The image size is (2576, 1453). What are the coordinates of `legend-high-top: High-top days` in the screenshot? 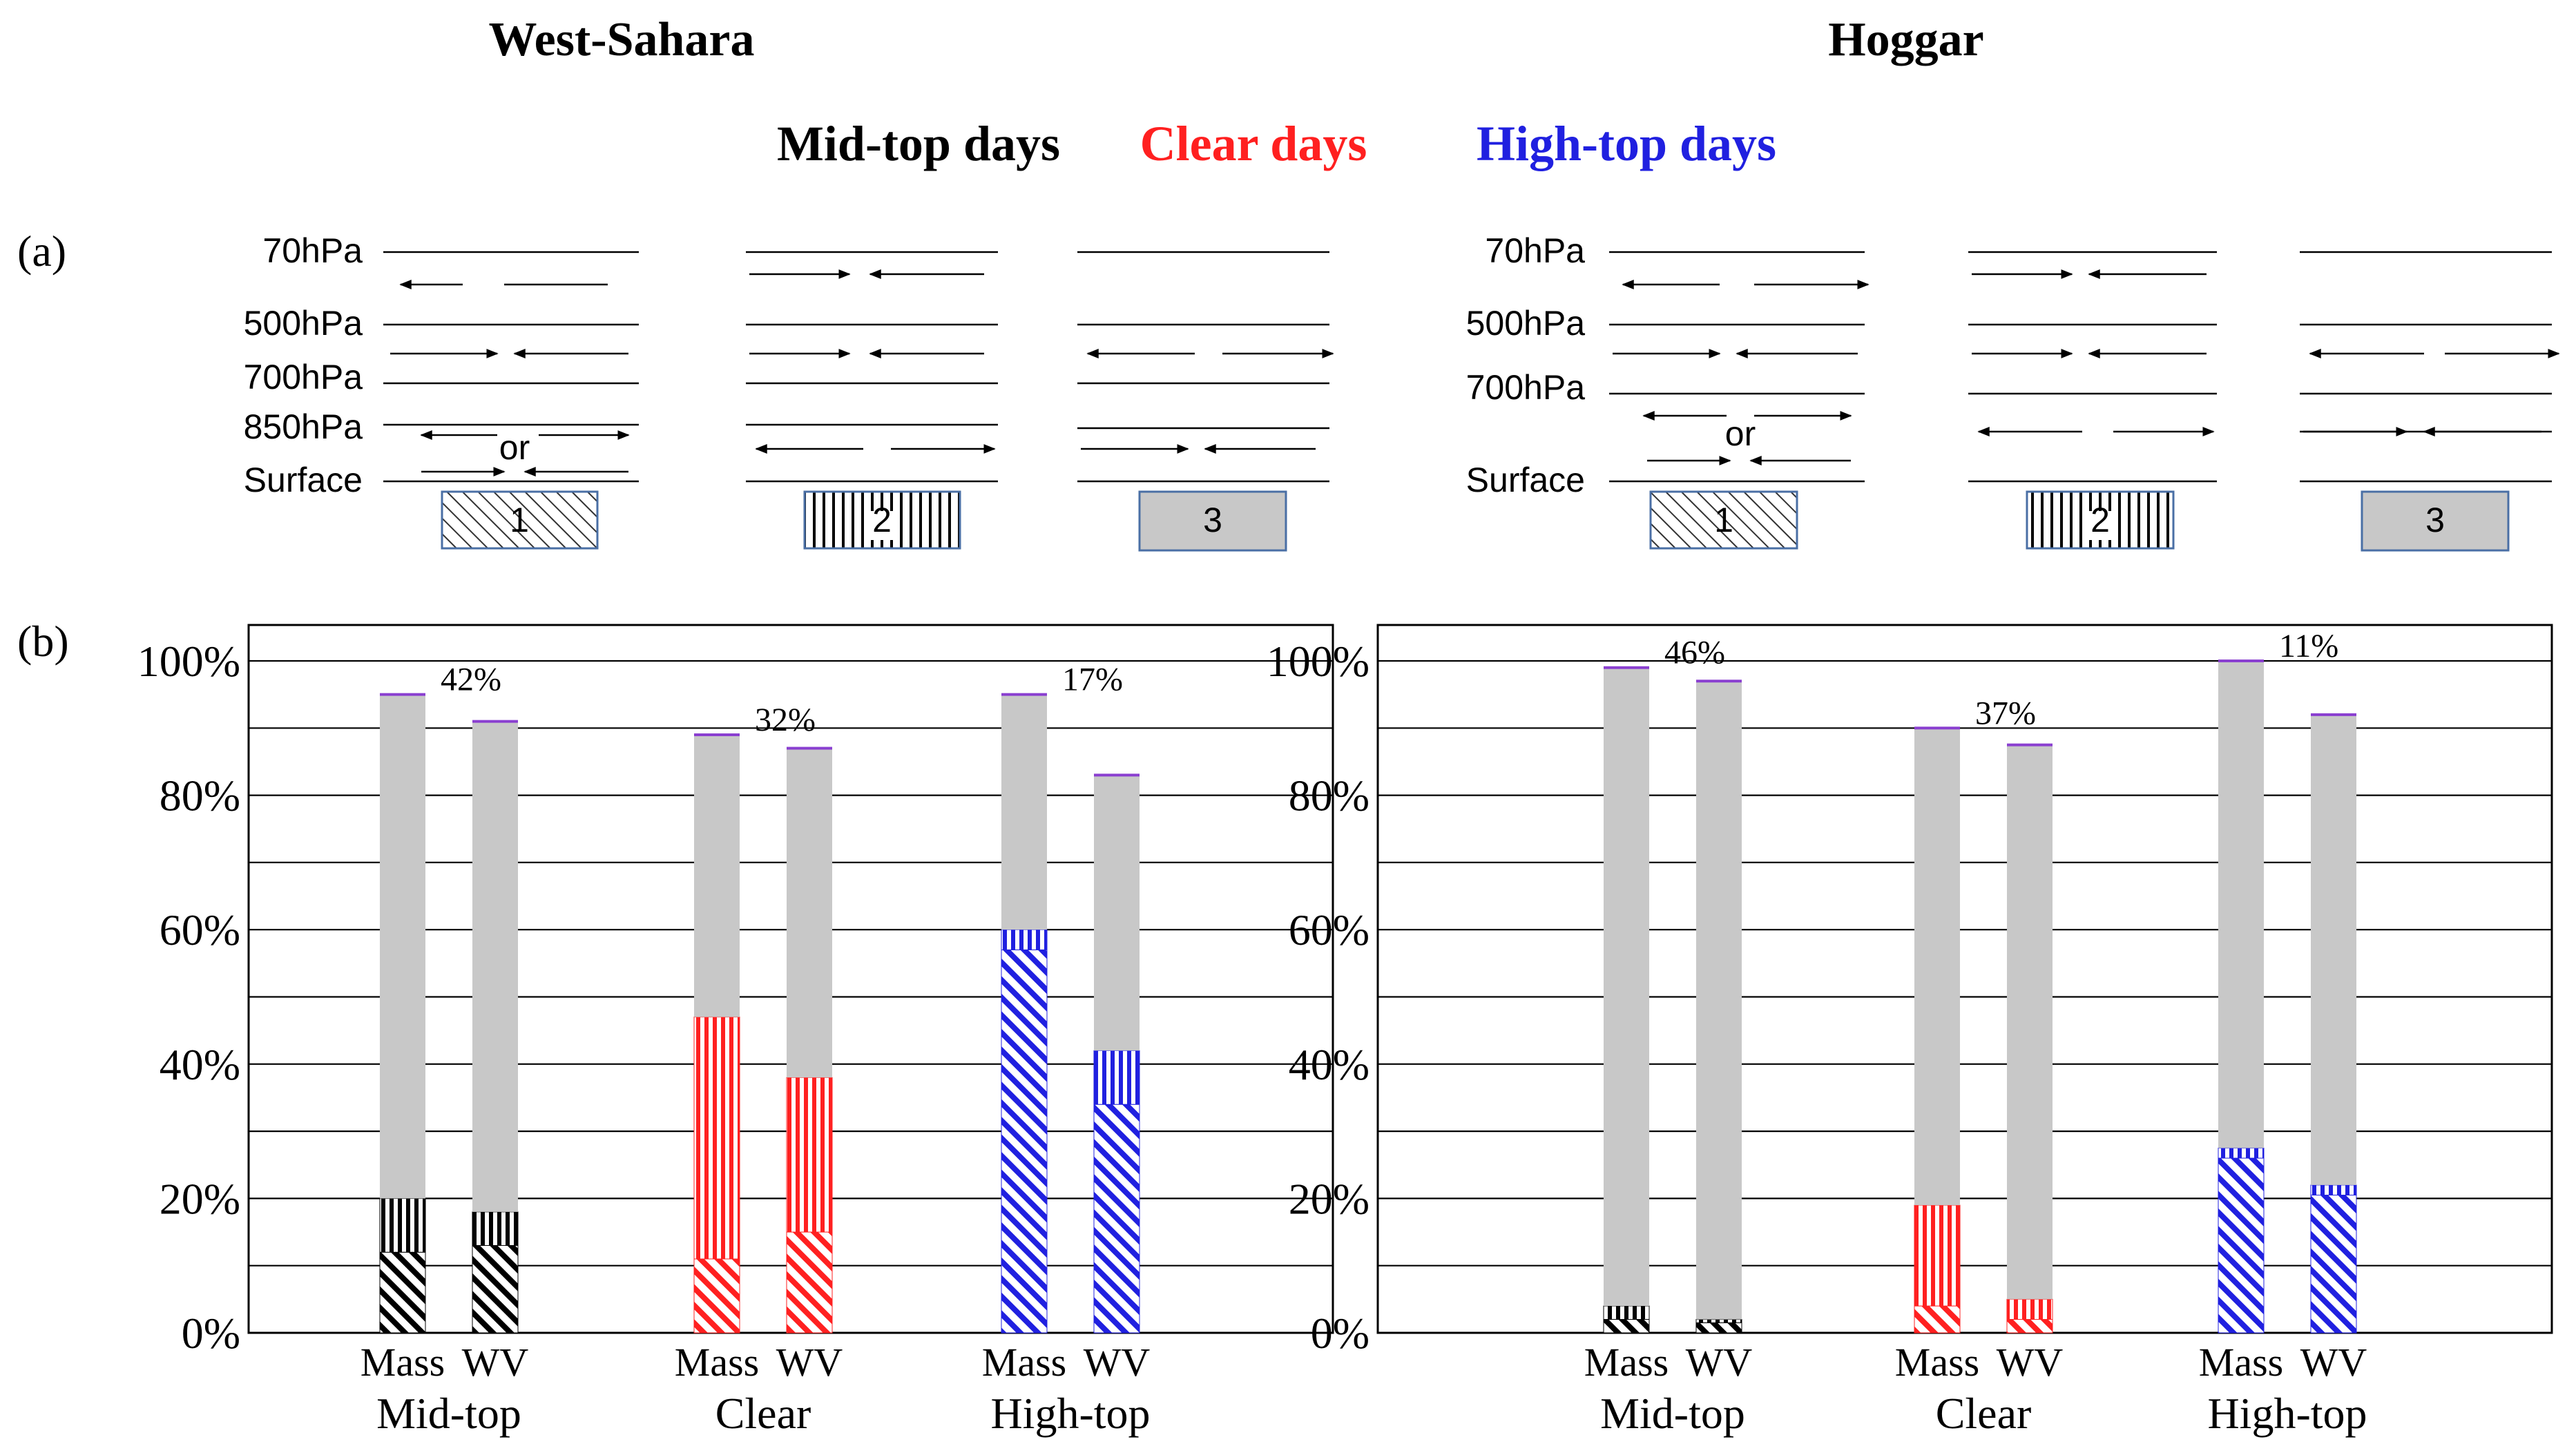 It's located at (1626, 144).